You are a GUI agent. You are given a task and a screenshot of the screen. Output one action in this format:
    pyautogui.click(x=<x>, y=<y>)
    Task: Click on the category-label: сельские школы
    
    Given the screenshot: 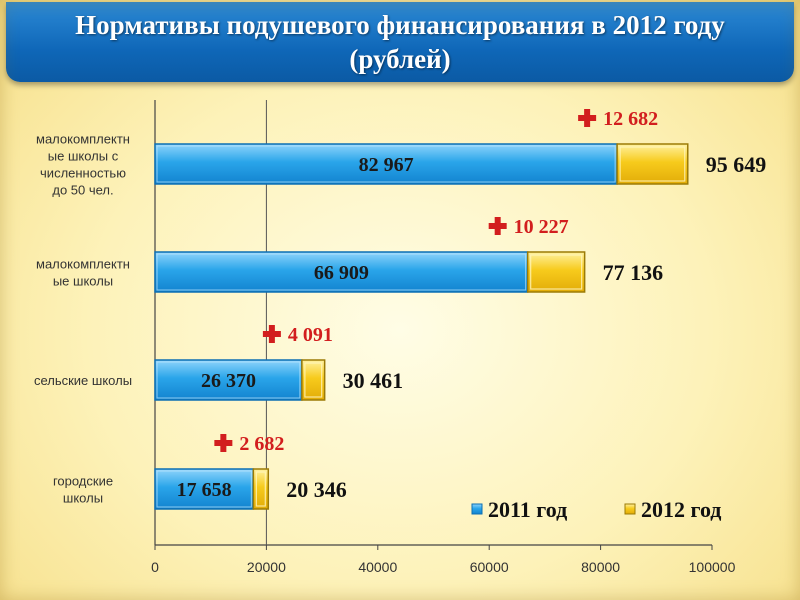 What is the action you would take?
    pyautogui.click(x=83, y=380)
    